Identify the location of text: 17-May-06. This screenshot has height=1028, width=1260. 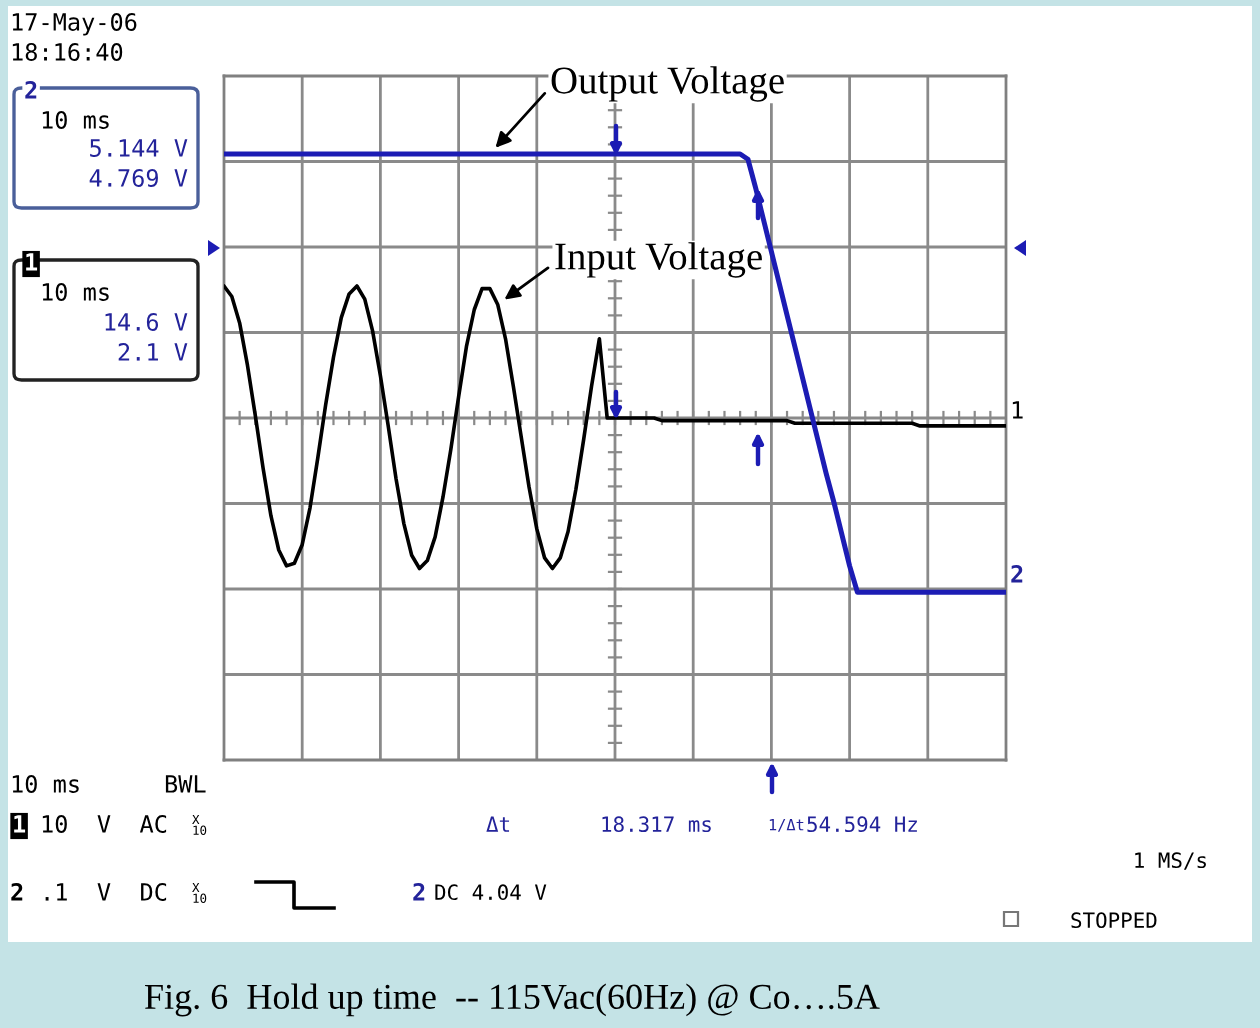
(74, 24).